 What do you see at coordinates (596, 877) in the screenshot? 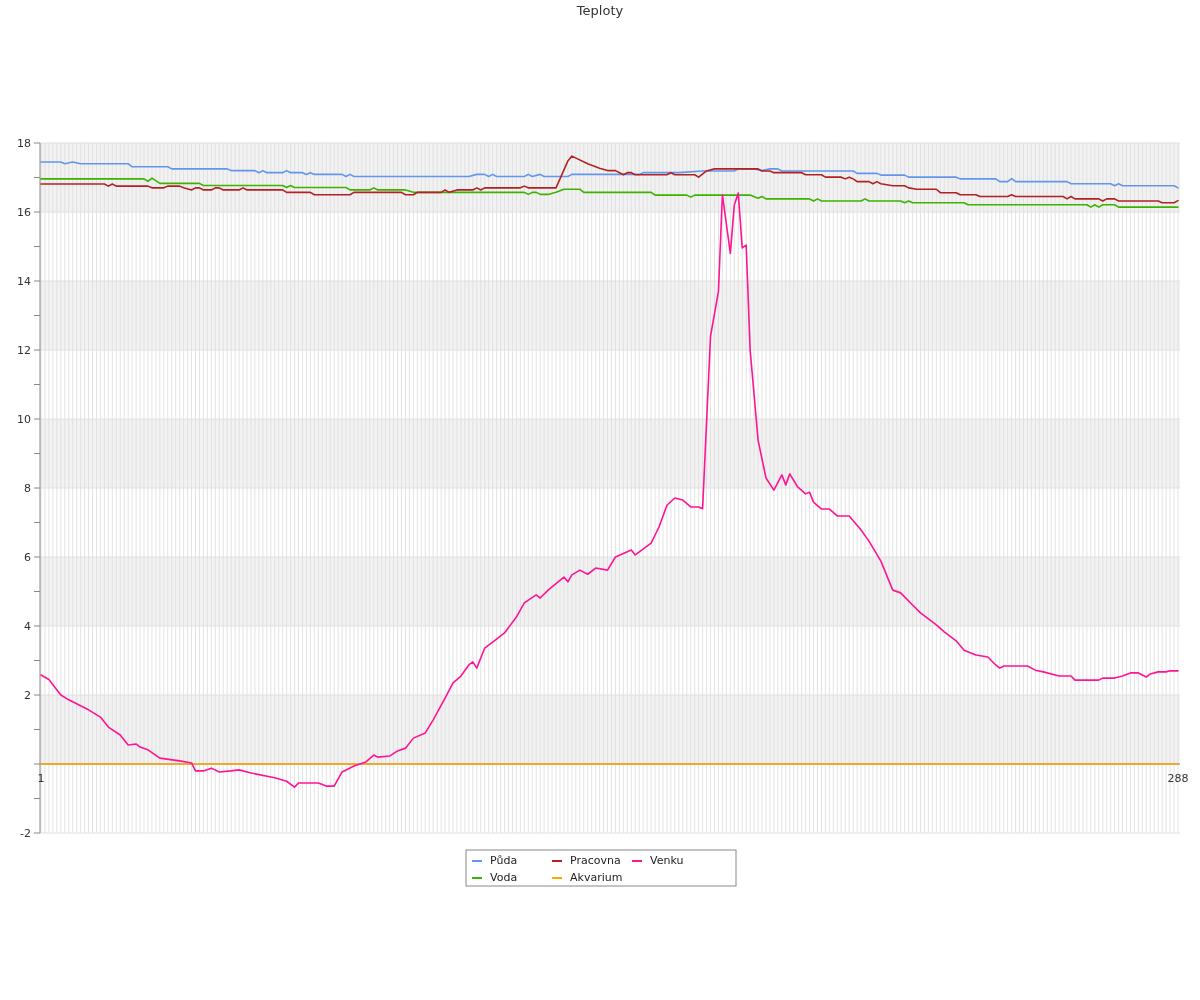
I see `legend-label: Akvarium` at bounding box center [596, 877].